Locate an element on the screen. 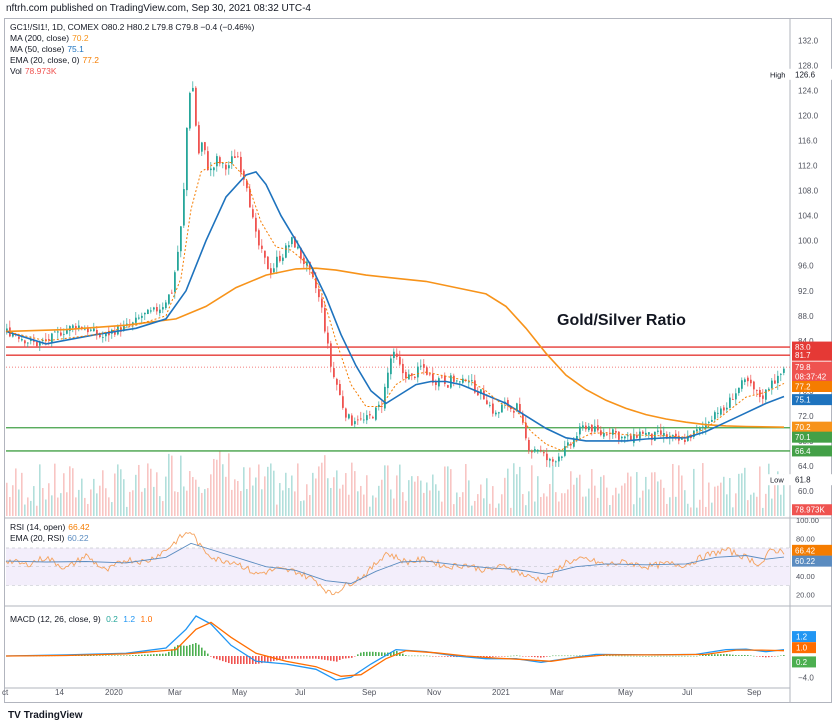 Image resolution: width=840 pixels, height=727 pixels. rsi-tick-label: 80.00 is located at coordinates (805, 539).